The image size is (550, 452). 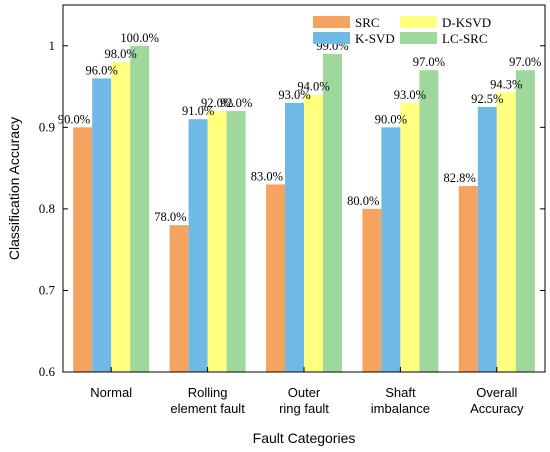 I want to click on x-tick-label: imbalance, so click(x=400, y=408).